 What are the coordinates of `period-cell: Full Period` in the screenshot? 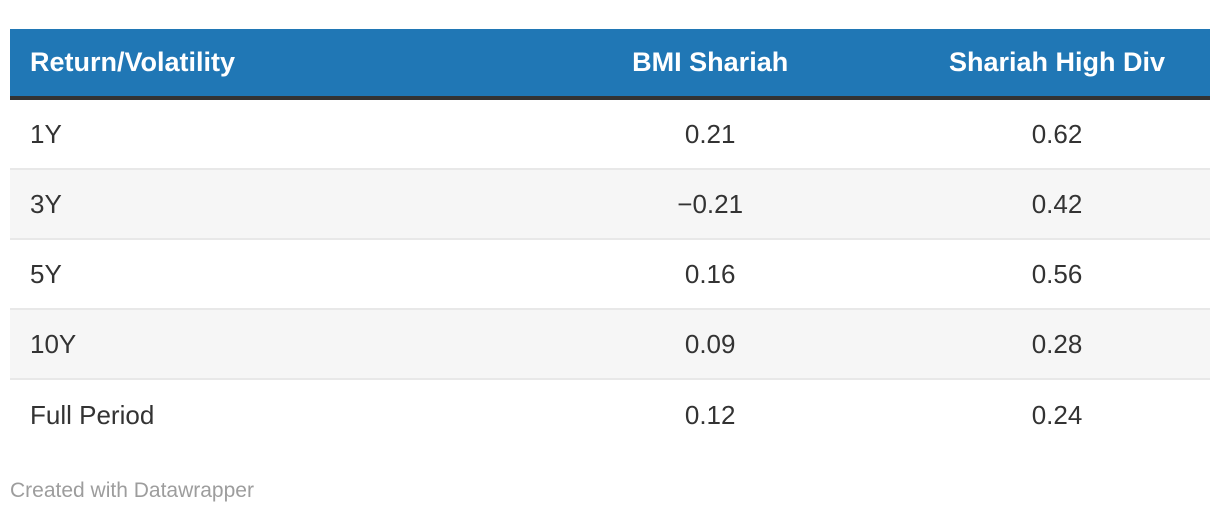 It's located at (92, 414).